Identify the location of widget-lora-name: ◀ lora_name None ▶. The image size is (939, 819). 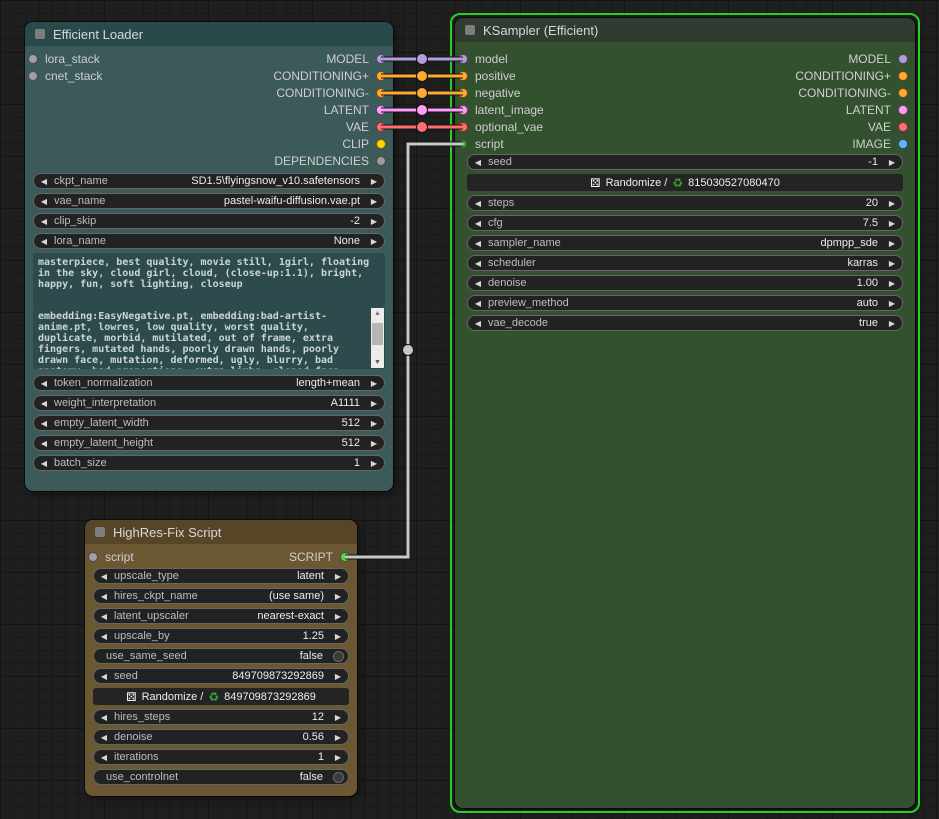
(209, 241).